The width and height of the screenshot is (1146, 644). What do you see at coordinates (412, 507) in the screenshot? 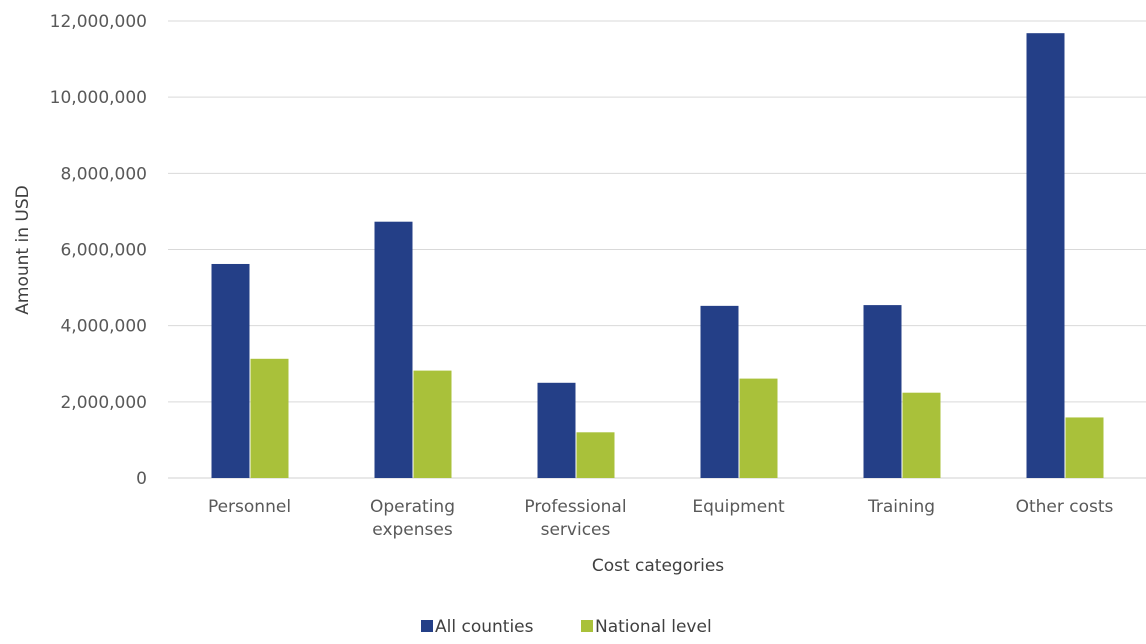
I see `x-tick-label: Operating` at bounding box center [412, 507].